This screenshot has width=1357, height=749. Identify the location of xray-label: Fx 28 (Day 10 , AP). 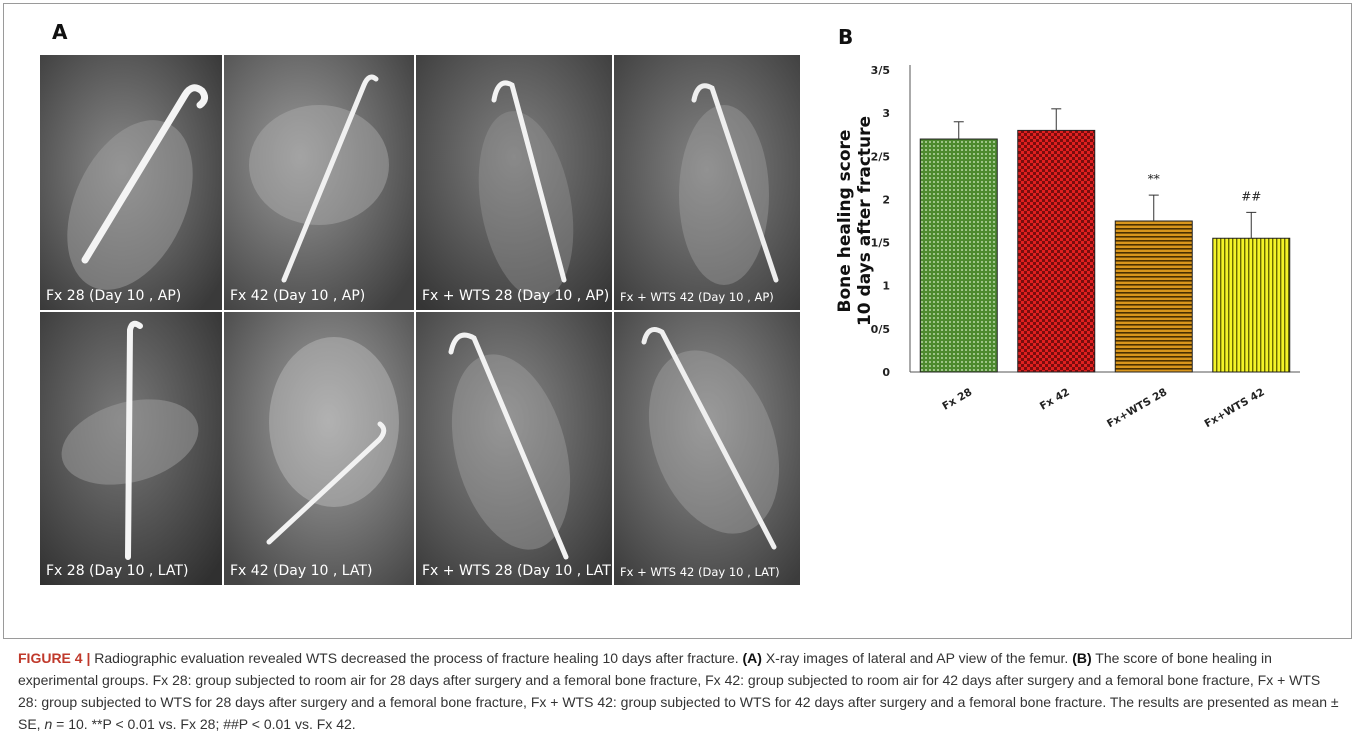
(114, 296).